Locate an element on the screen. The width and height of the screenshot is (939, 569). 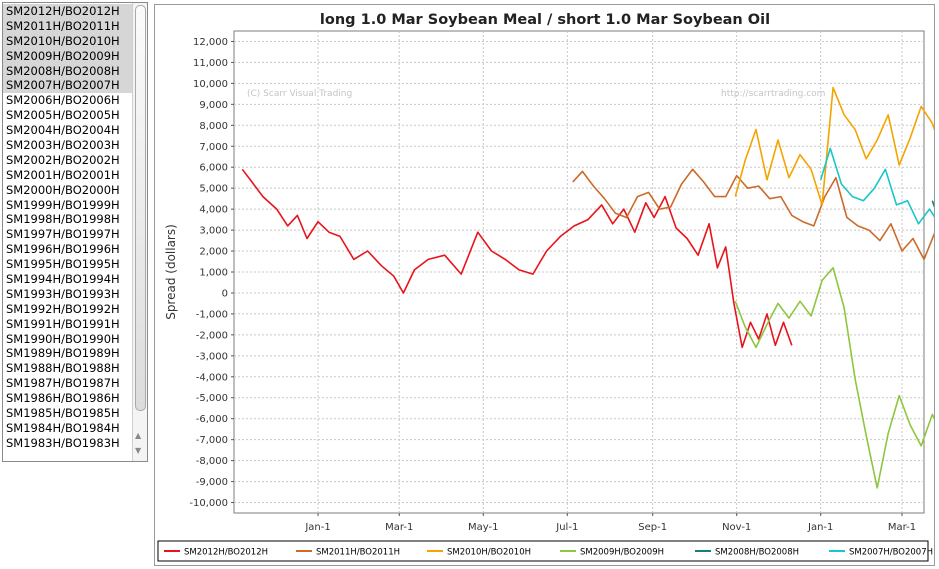
y-tick-label: -7,000 is located at coordinates (212, 440).